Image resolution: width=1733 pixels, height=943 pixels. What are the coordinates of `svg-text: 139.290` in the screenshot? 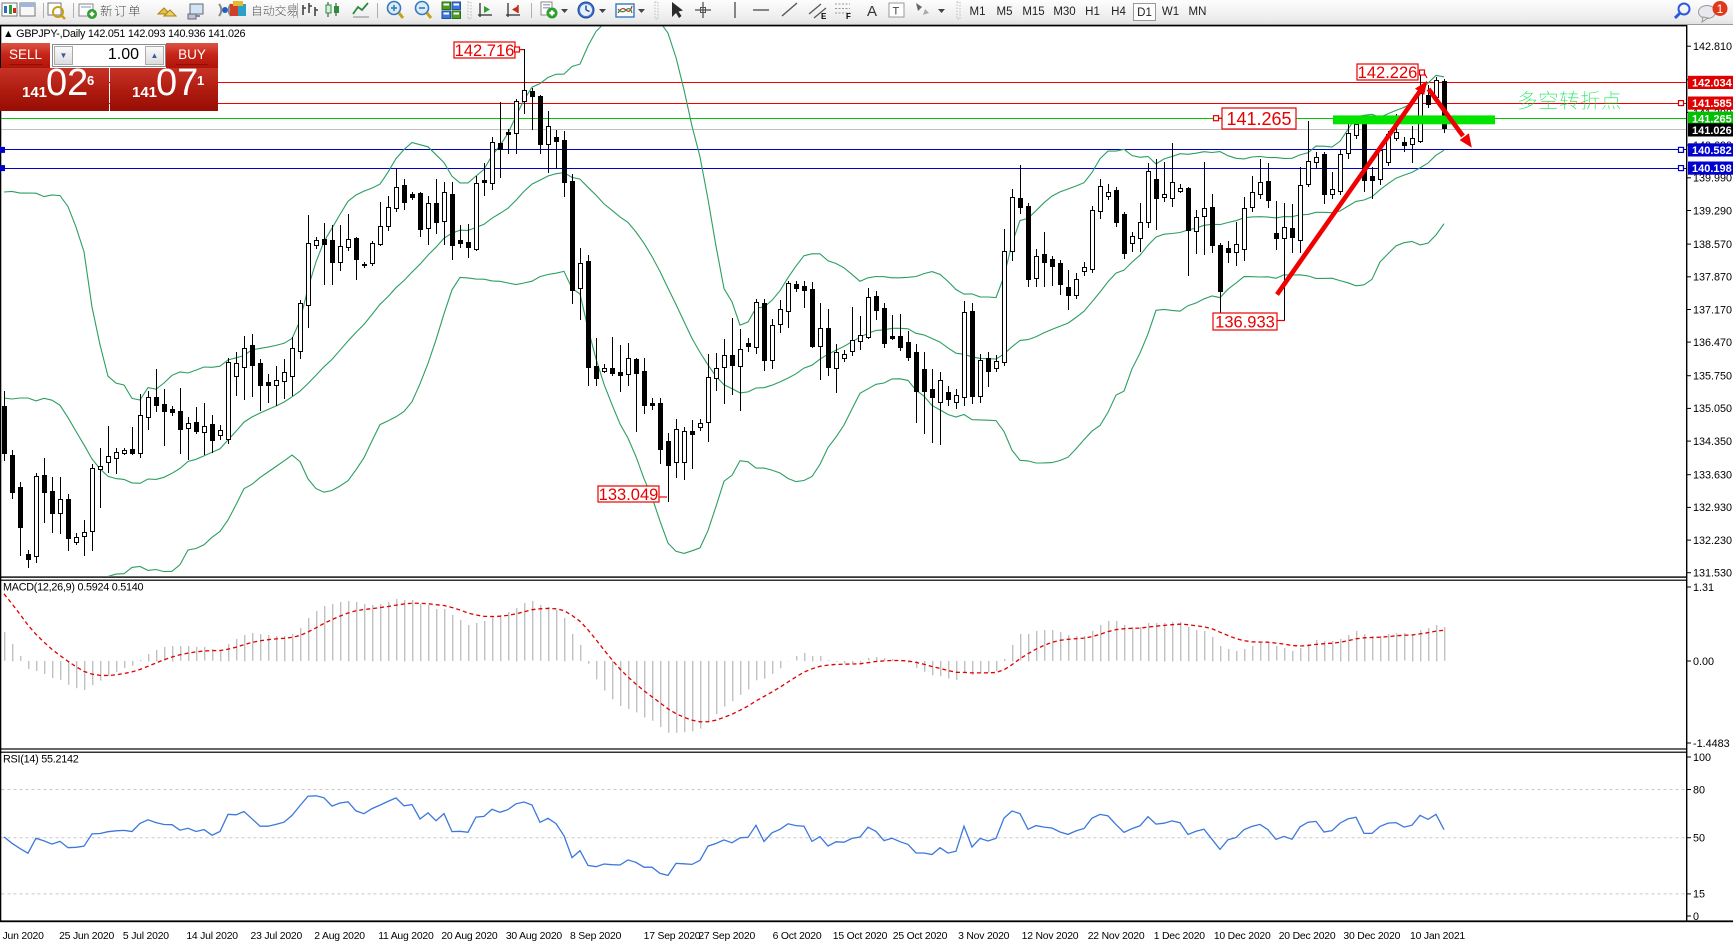 It's located at (1712, 211).